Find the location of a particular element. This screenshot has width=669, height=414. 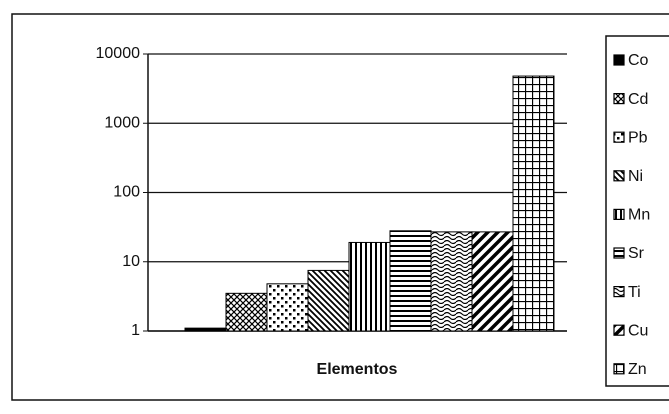

legend-label: Cd is located at coordinates (638, 99).